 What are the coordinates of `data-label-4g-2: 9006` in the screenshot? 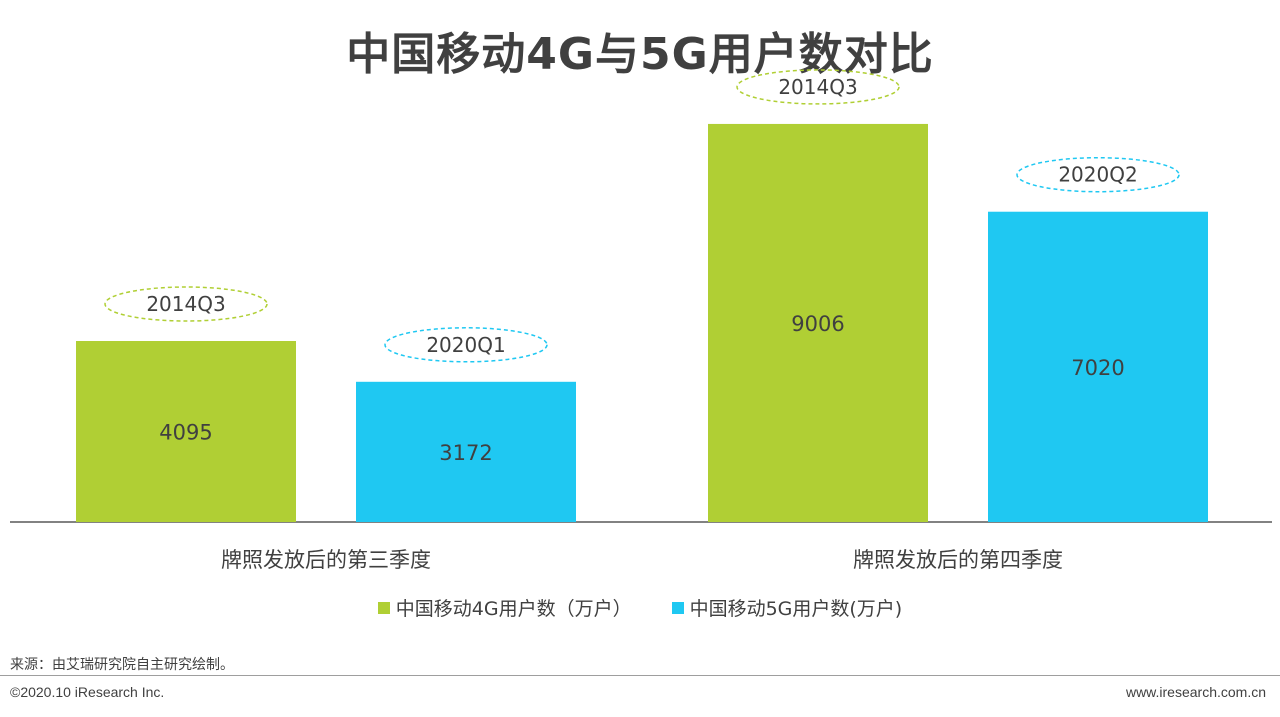 It's located at (817, 324).